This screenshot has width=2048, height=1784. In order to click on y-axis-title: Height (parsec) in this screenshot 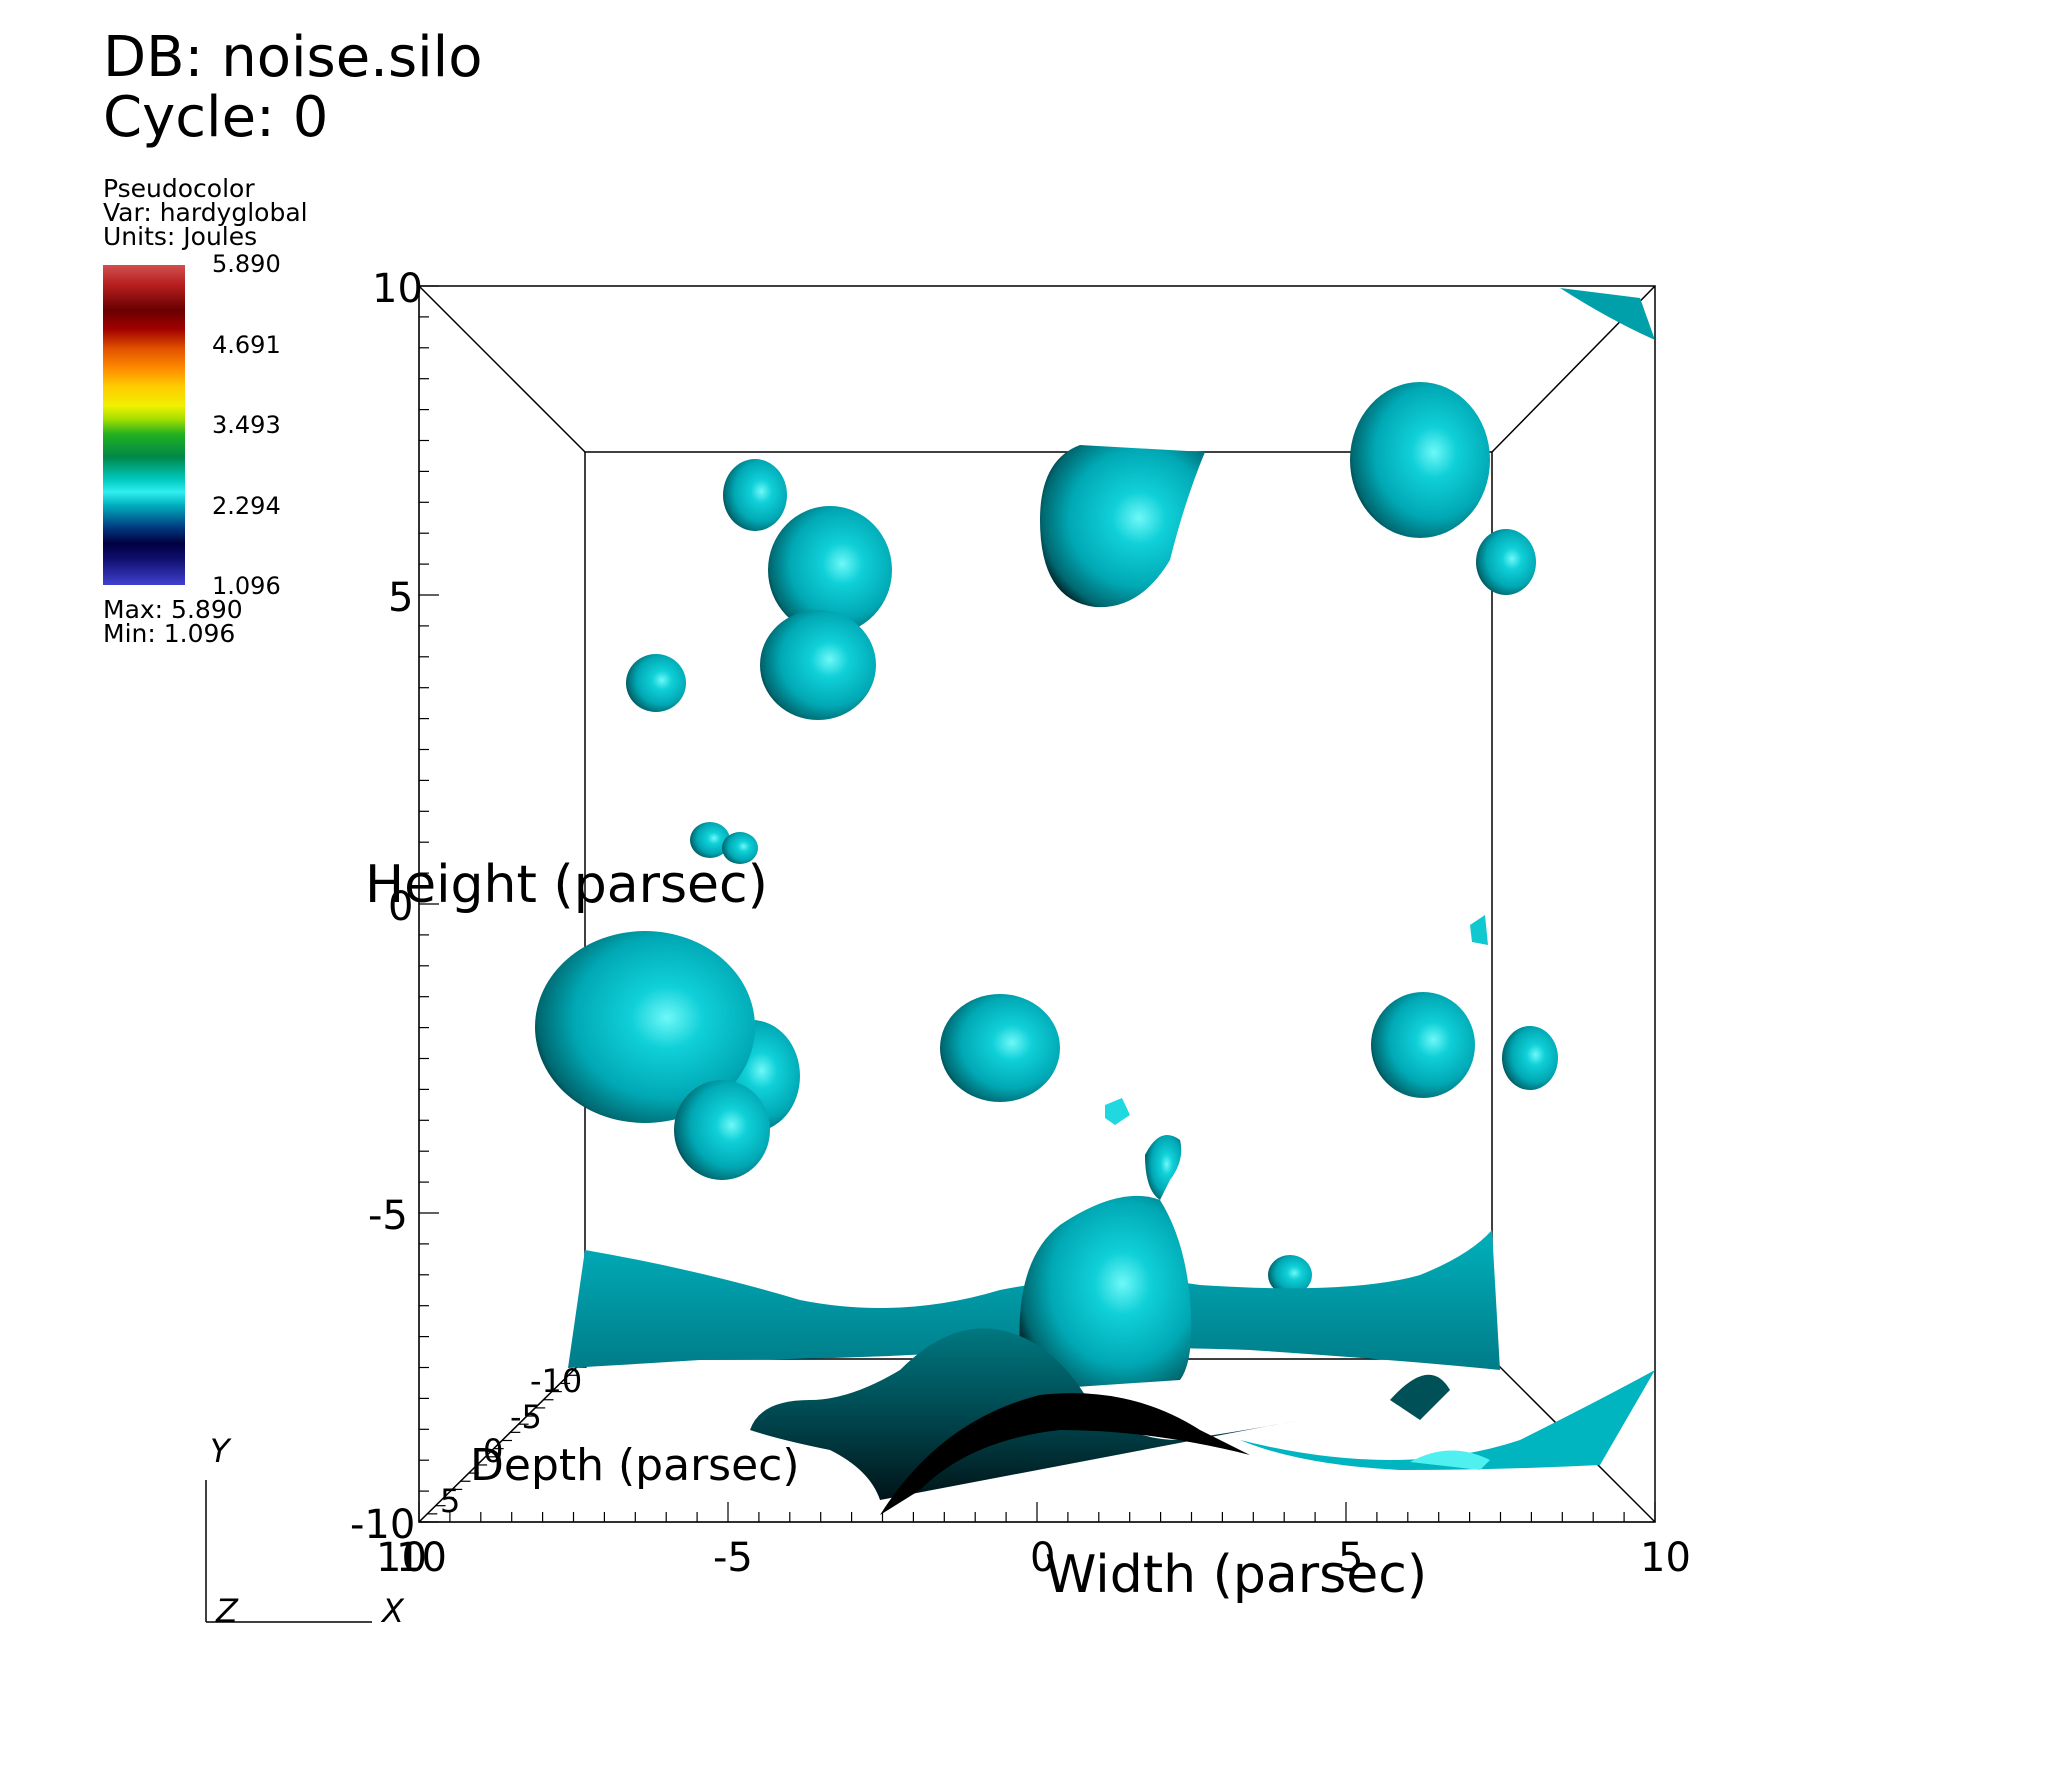, I will do `click(566, 885)`.